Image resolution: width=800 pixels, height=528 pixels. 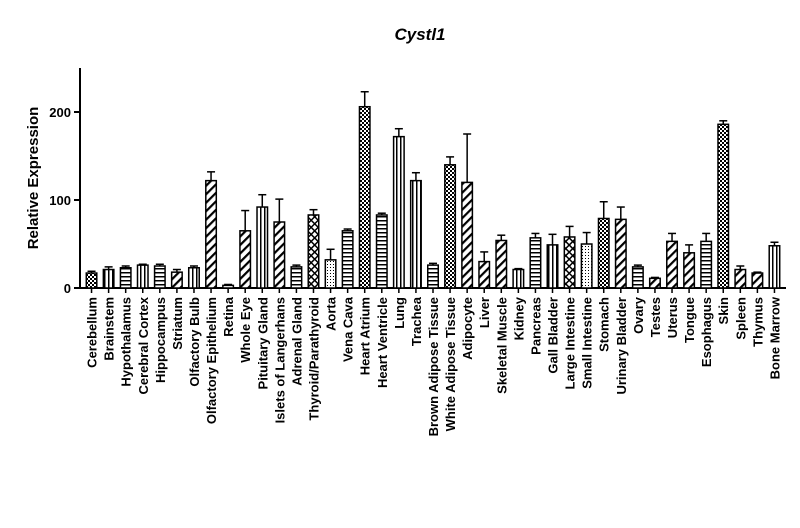 I want to click on x-tick-label: Olfactory Epithelium, so click(x=211, y=360).